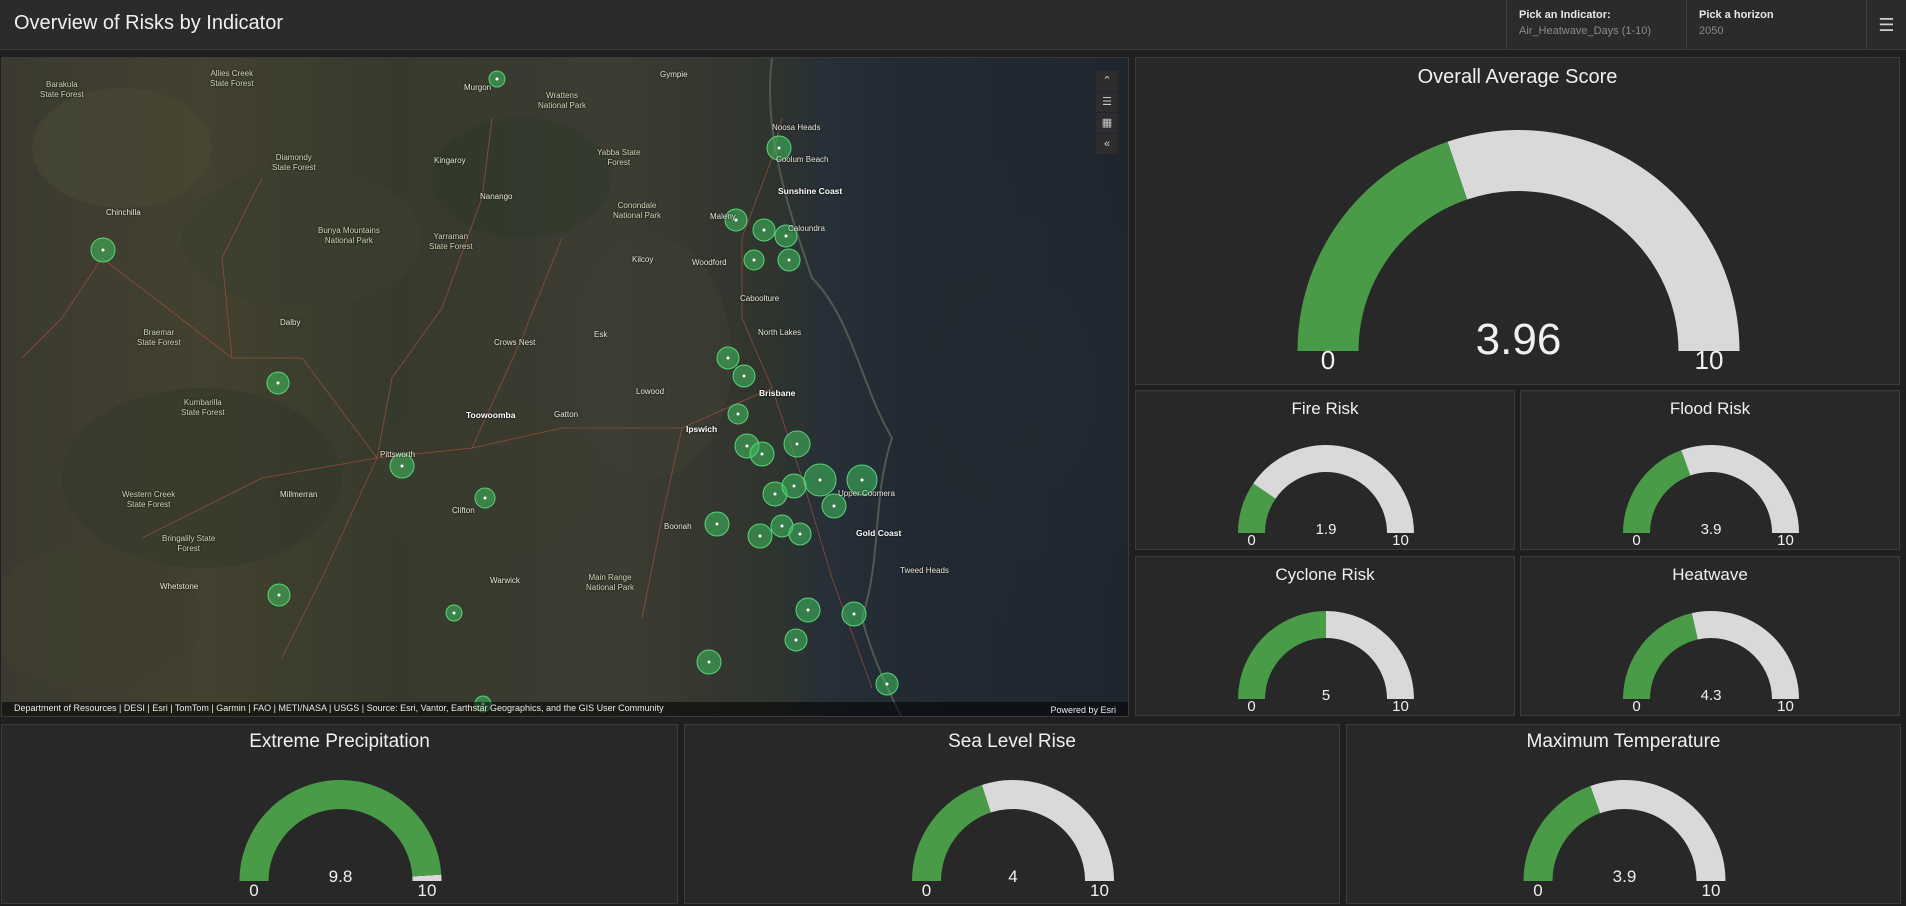 This screenshot has height=906, width=1906. Describe the element at coordinates (723, 216) in the screenshot. I see `map-label-maleny: Maleny` at that location.